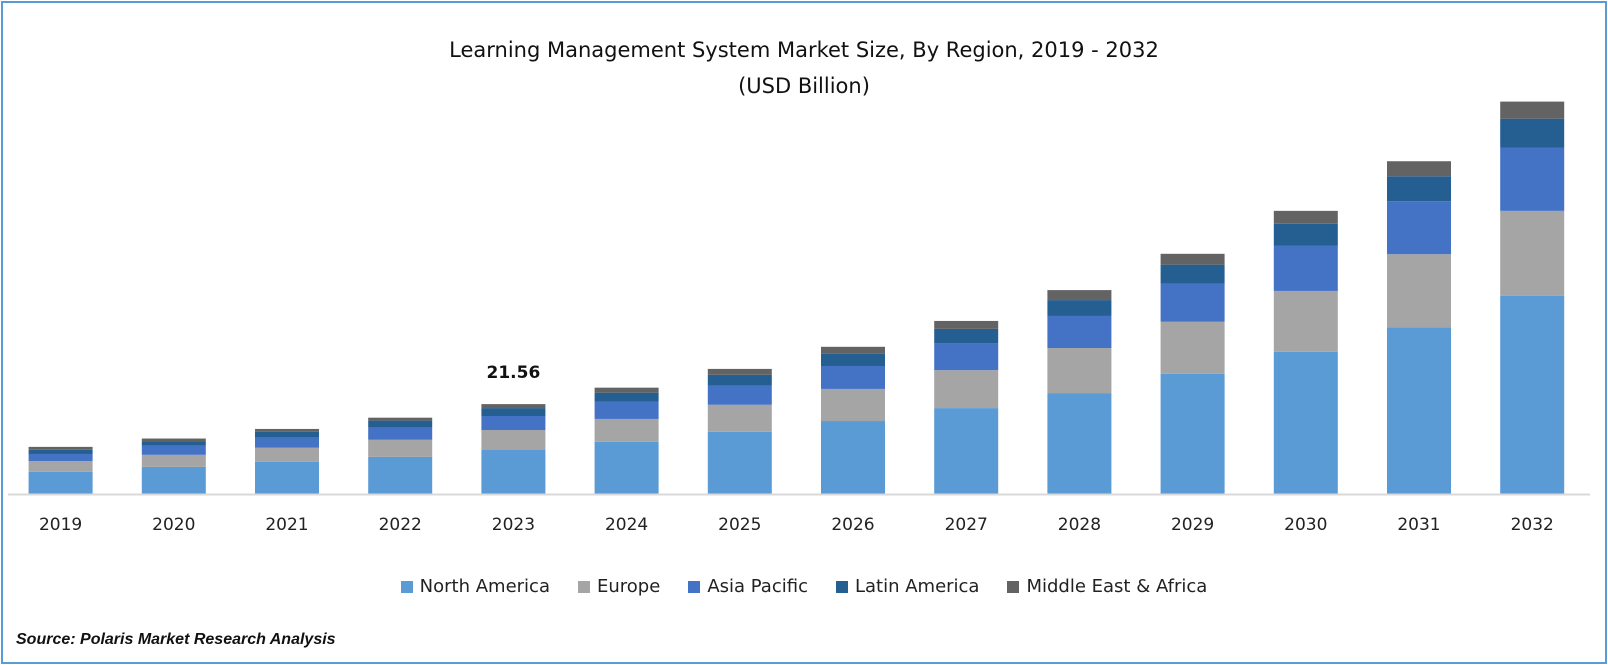  Describe the element at coordinates (1079, 371) in the screenshot. I see `bar-europe-2028` at that location.